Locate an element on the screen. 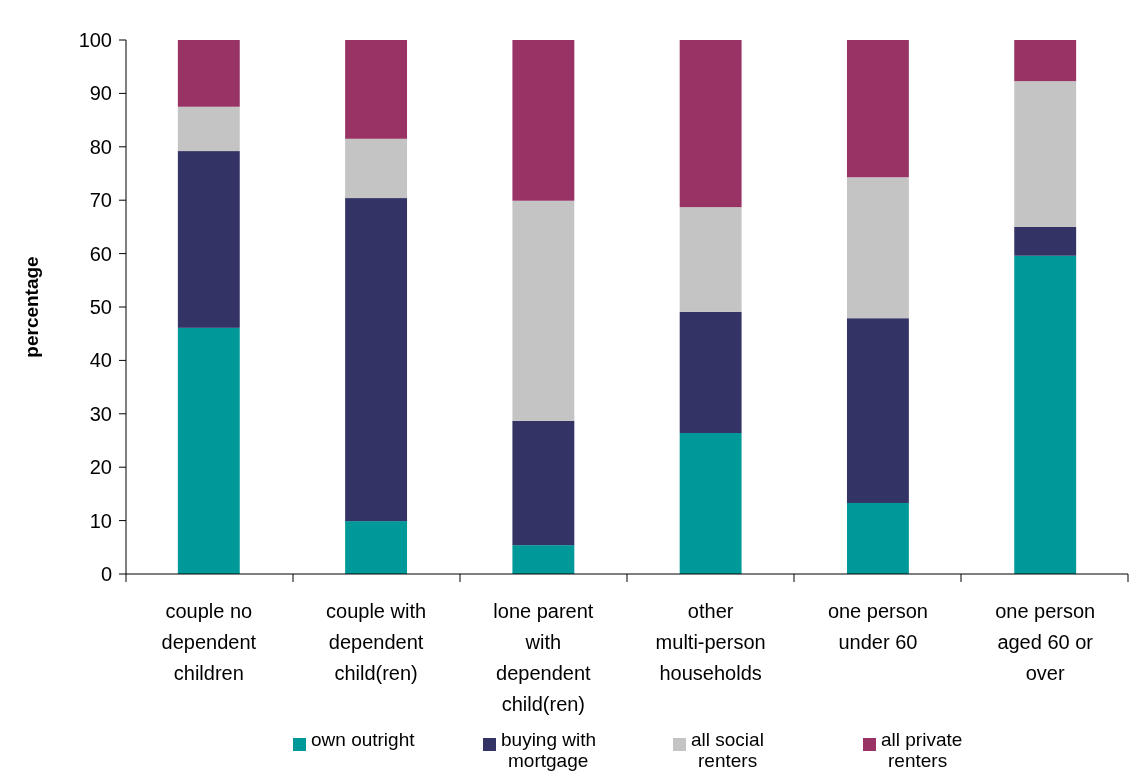 The height and width of the screenshot is (781, 1129). x-tick-label: other multi-person households is located at coordinates (710, 642).